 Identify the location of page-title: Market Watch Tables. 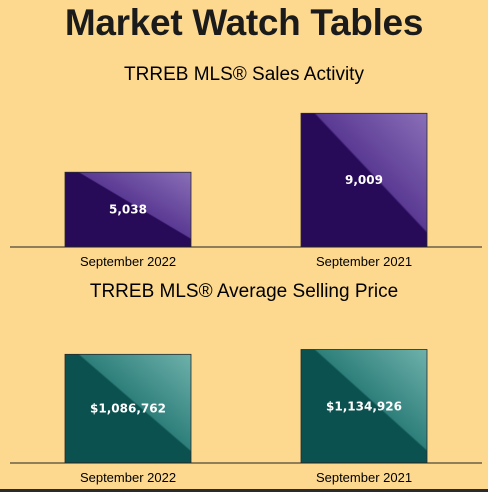
(244, 22).